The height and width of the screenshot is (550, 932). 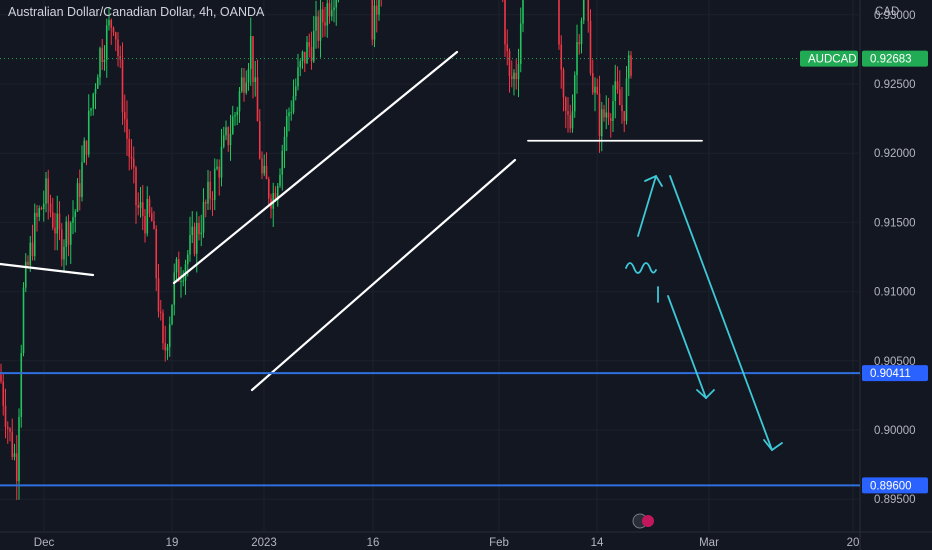 What do you see at coordinates (647, 206) in the screenshot?
I see `arrow-up-shaft` at bounding box center [647, 206].